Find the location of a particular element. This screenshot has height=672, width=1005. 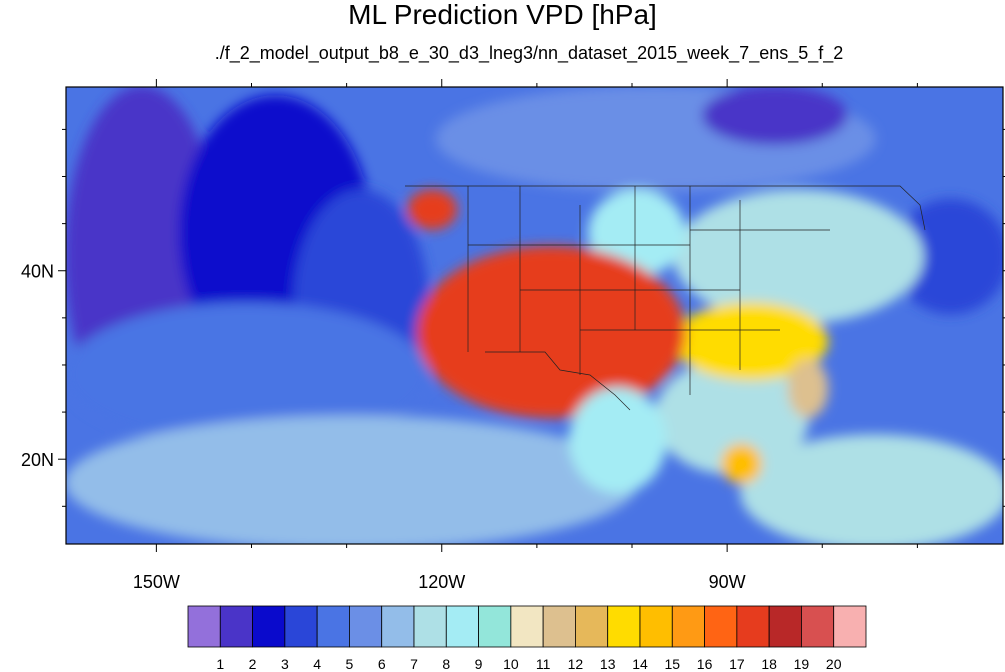

colorbar-label: 19 is located at coordinates (802, 664).